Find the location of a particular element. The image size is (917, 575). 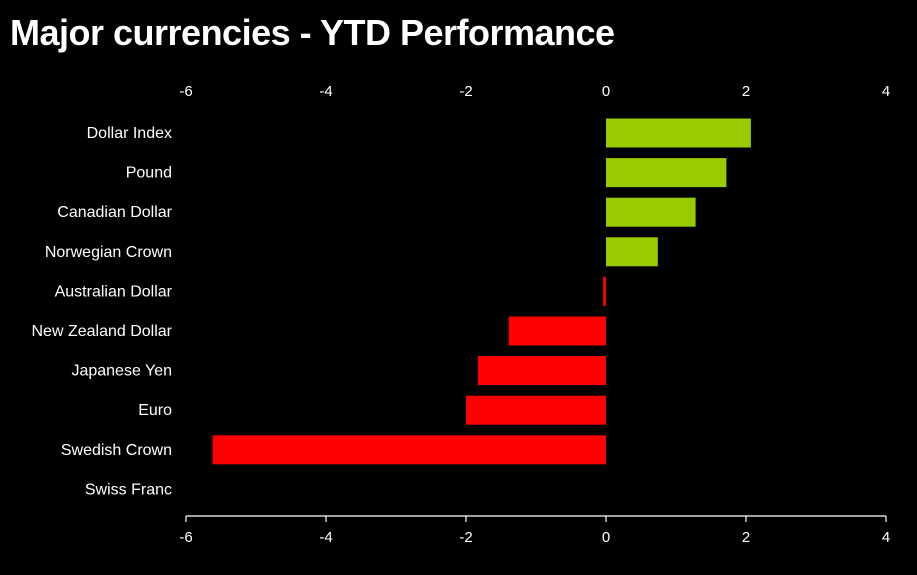

category-label: Japanese Yen is located at coordinates (121, 371).